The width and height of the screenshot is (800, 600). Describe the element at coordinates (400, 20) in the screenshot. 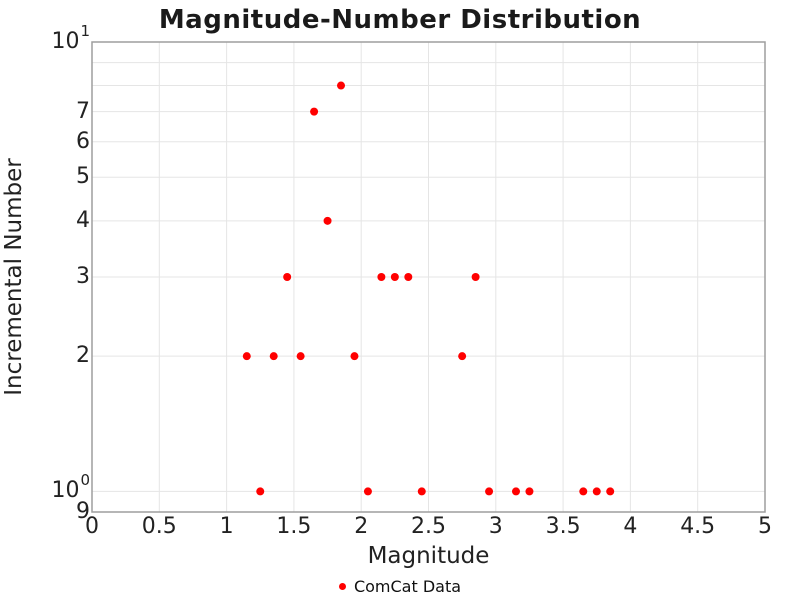

I see `chart-title: Magnitude-Number Distribution` at that location.